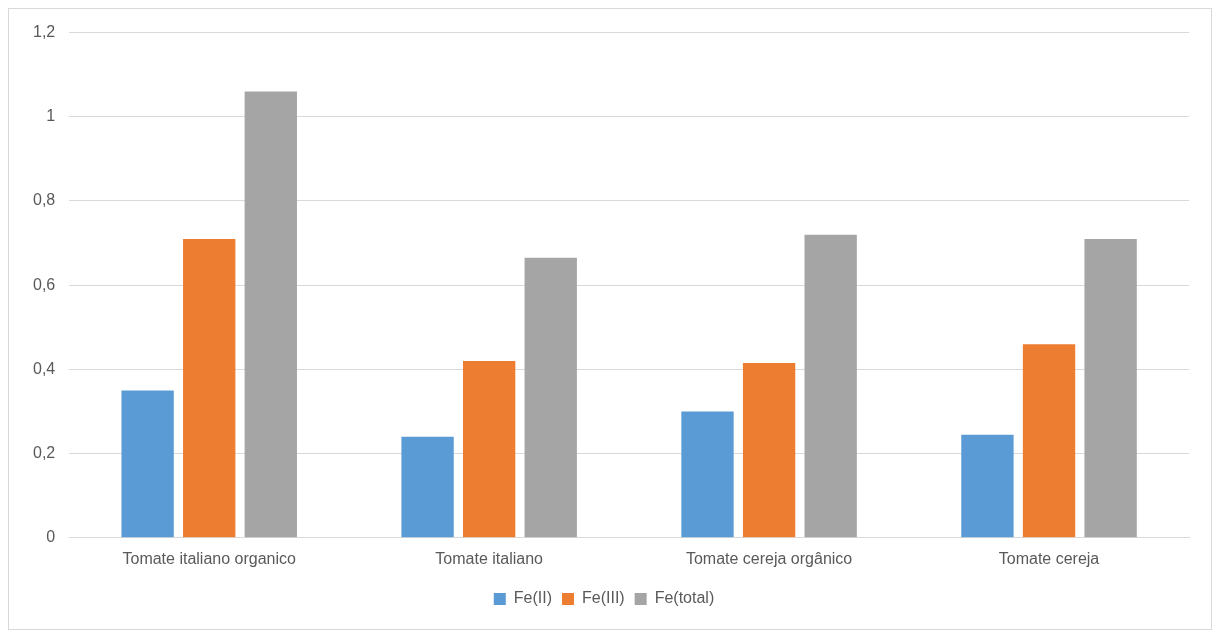  Describe the element at coordinates (532, 598) in the screenshot. I see `legend-label: Fe(II)` at that location.